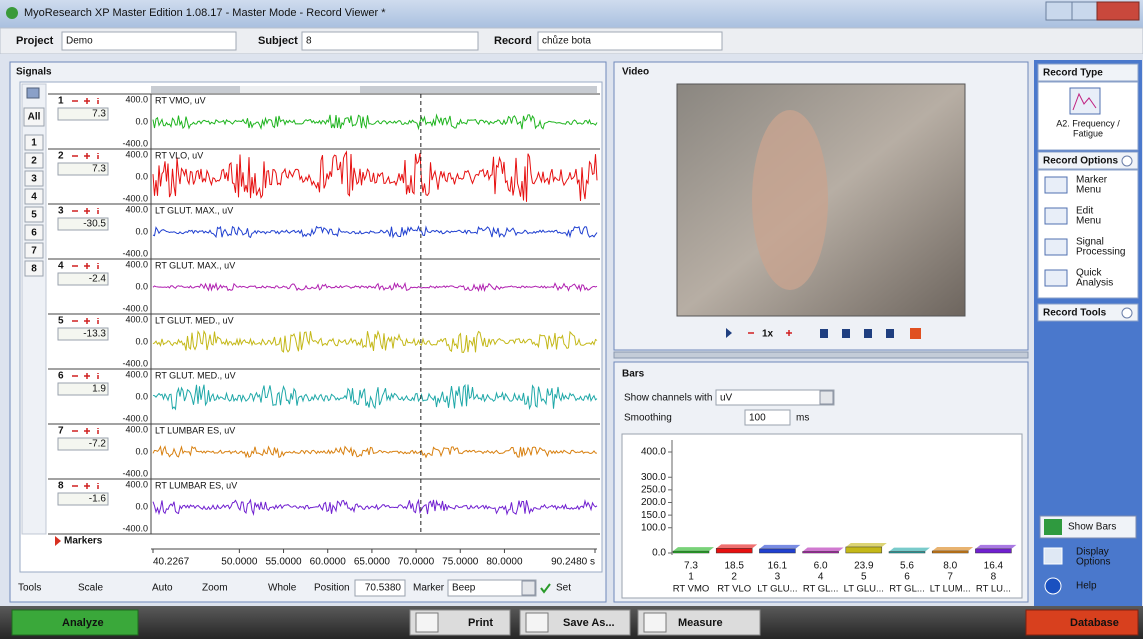  I want to click on record-tools-header-toggle, so click(1127, 313).